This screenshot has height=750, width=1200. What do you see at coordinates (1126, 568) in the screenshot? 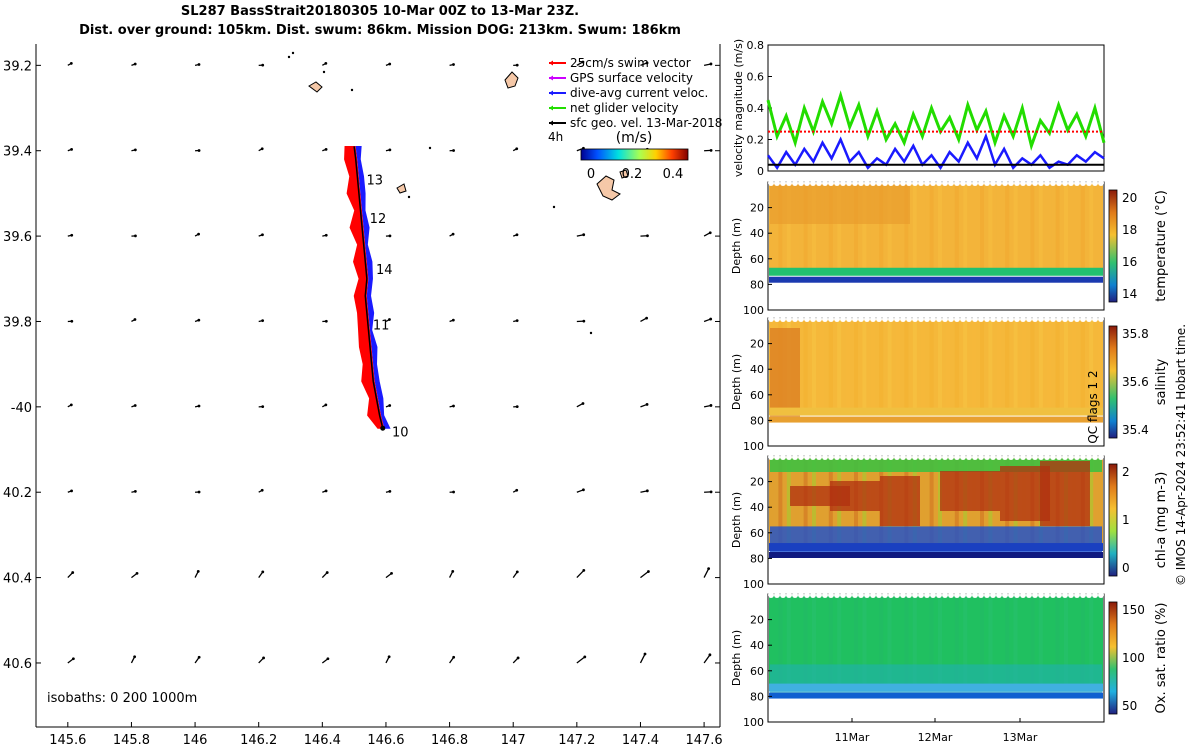
I see `section-colorbar-tick: 0` at bounding box center [1126, 568].